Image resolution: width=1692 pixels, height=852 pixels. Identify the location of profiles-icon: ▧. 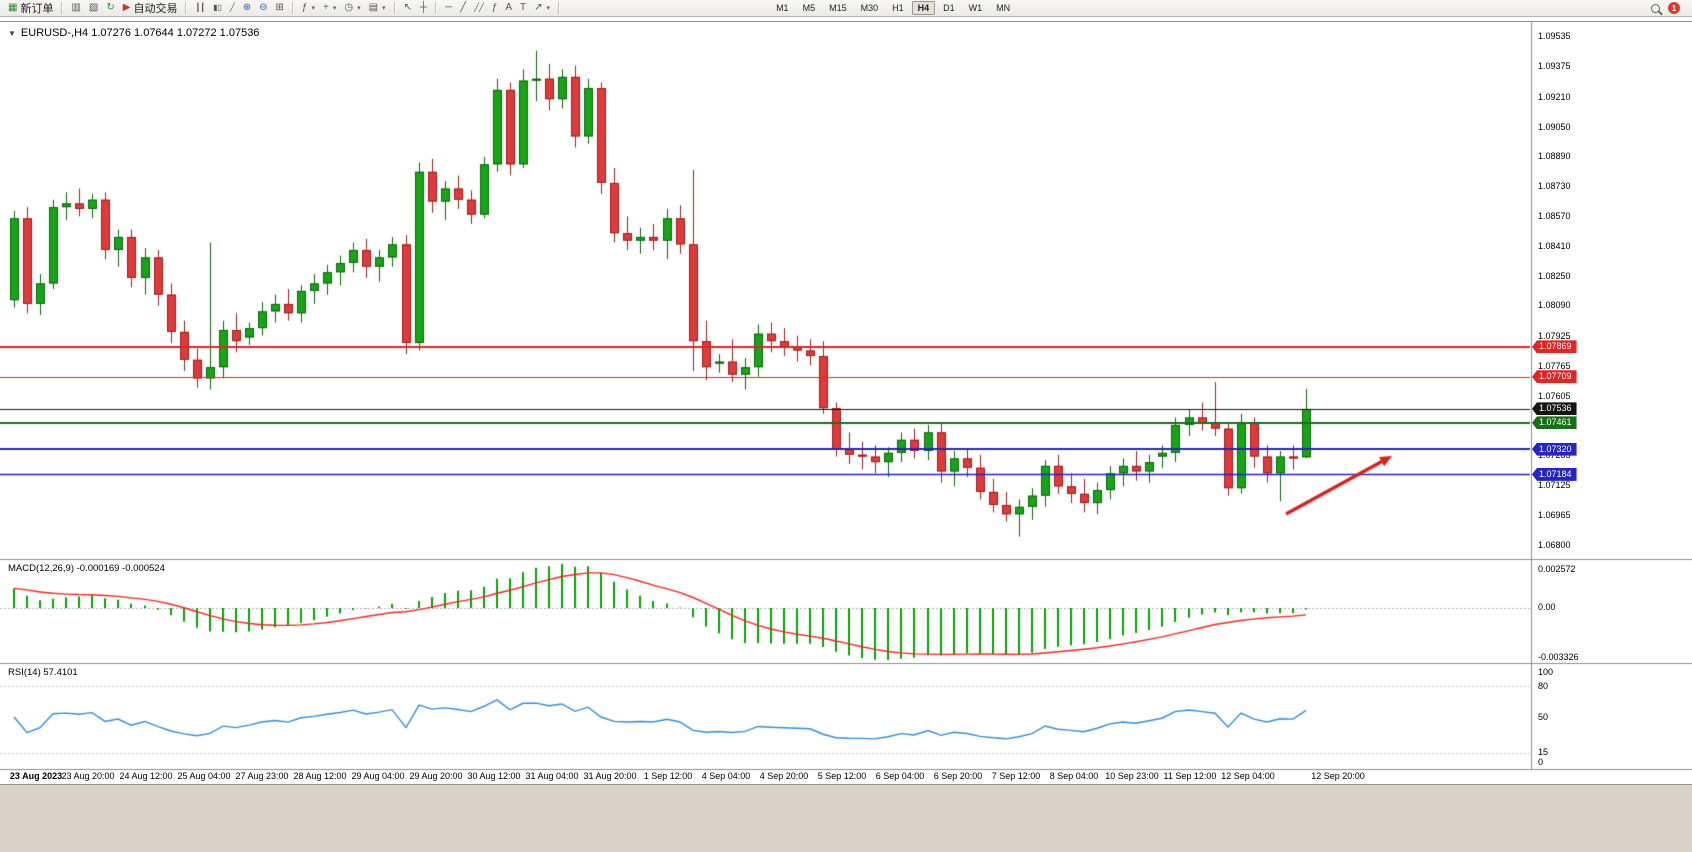
(93, 7).